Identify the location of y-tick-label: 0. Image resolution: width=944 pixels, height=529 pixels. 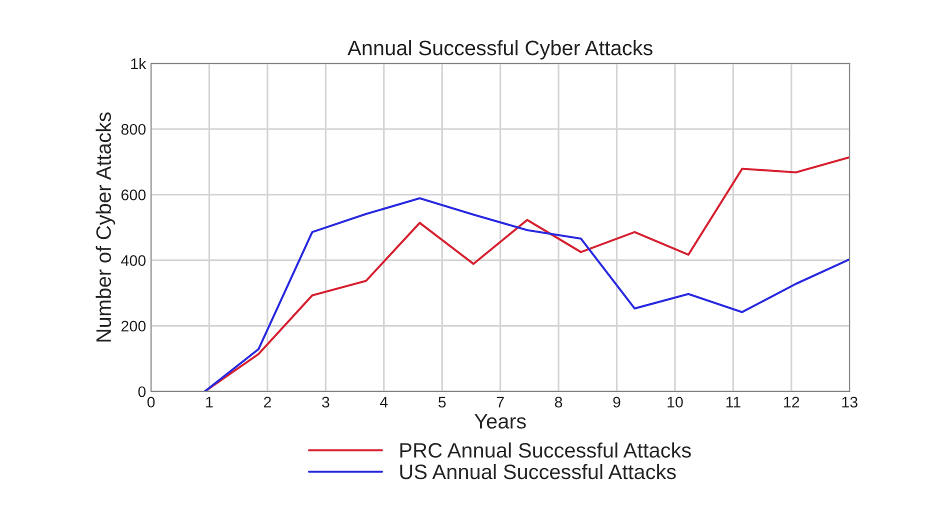
(142, 392).